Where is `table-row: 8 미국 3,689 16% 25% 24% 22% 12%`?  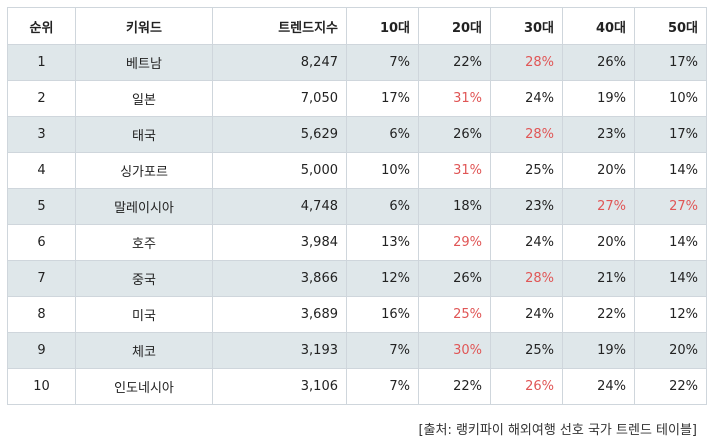
table-row: 8 미국 3,689 16% 25% 24% 22% 12% is located at coordinates (357, 314).